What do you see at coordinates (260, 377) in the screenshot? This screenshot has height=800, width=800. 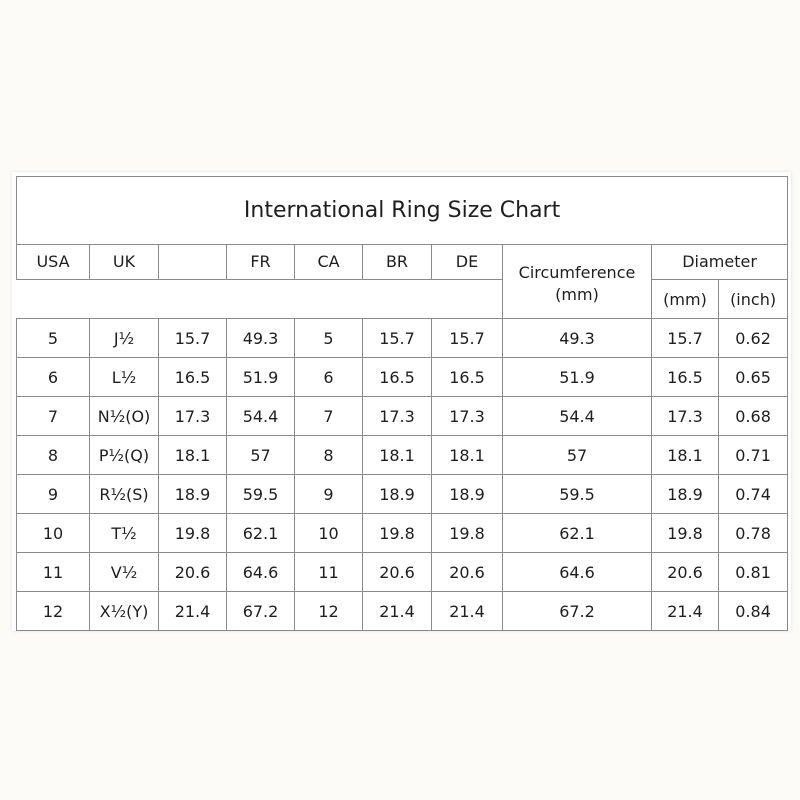 I see `cell-fr: 51.9` at bounding box center [260, 377].